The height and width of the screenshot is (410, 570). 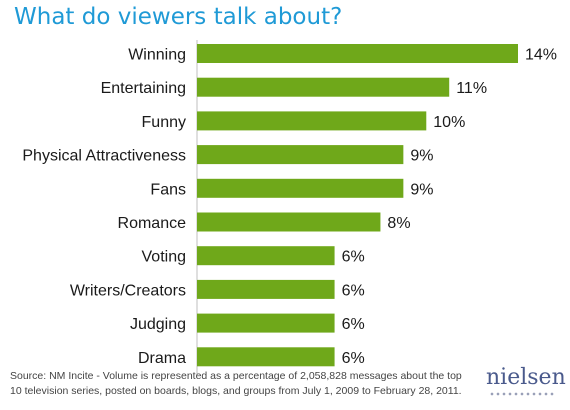 What do you see at coordinates (143, 88) in the screenshot?
I see `category-label: Entertaining` at bounding box center [143, 88].